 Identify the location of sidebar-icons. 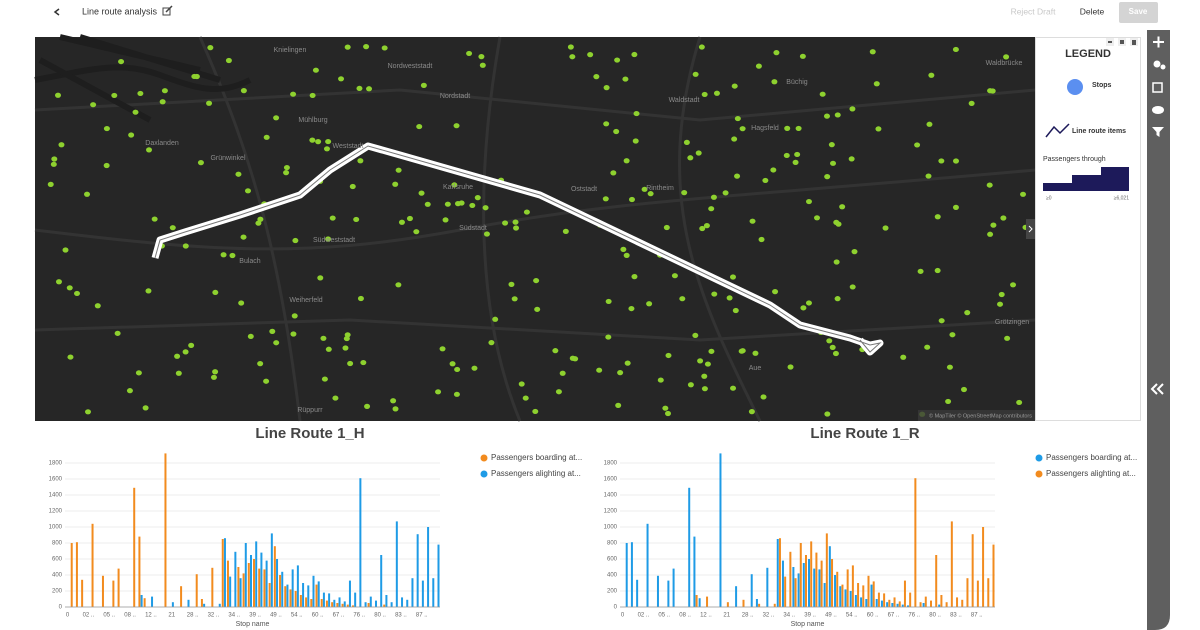
(1159, 87).